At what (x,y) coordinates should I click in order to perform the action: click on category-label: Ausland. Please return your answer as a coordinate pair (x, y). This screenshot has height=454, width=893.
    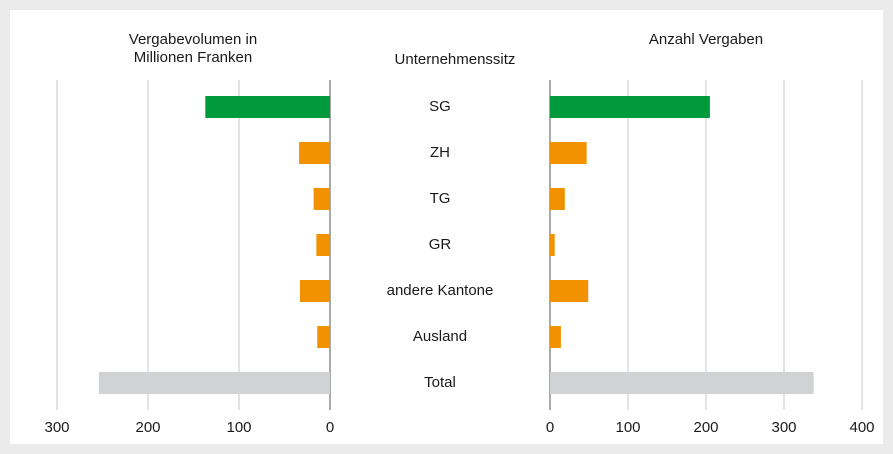
    Looking at the image, I should click on (440, 336).